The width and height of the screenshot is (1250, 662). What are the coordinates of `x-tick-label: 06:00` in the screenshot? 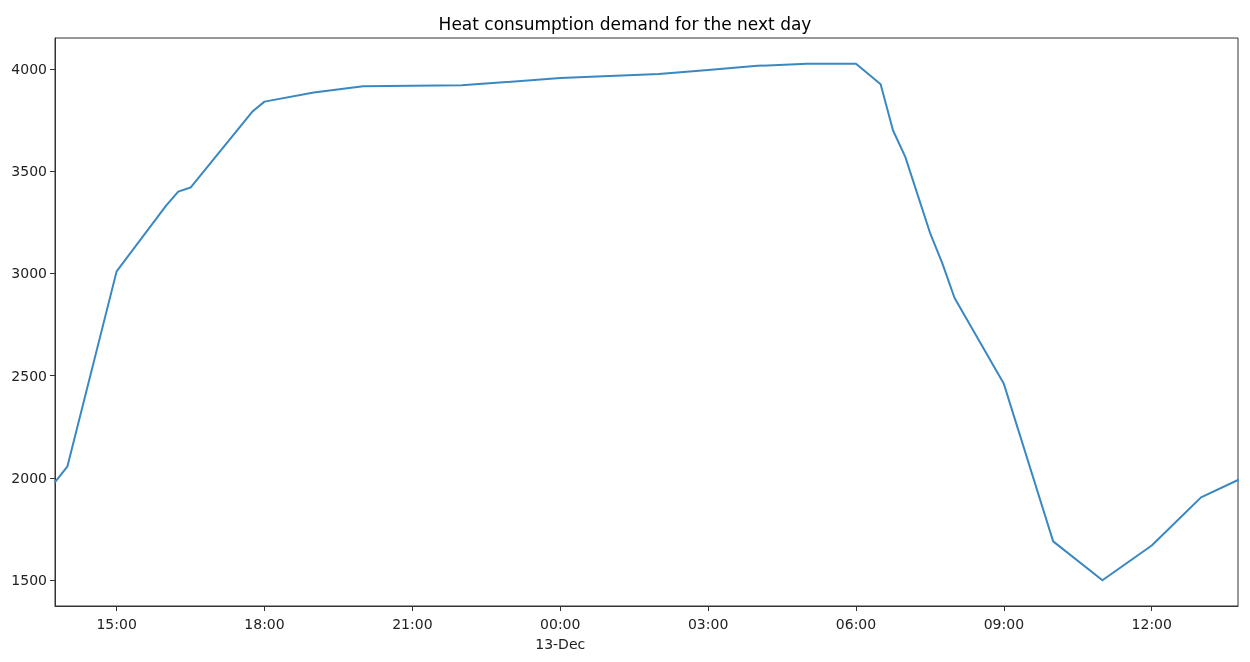 It's located at (856, 624).